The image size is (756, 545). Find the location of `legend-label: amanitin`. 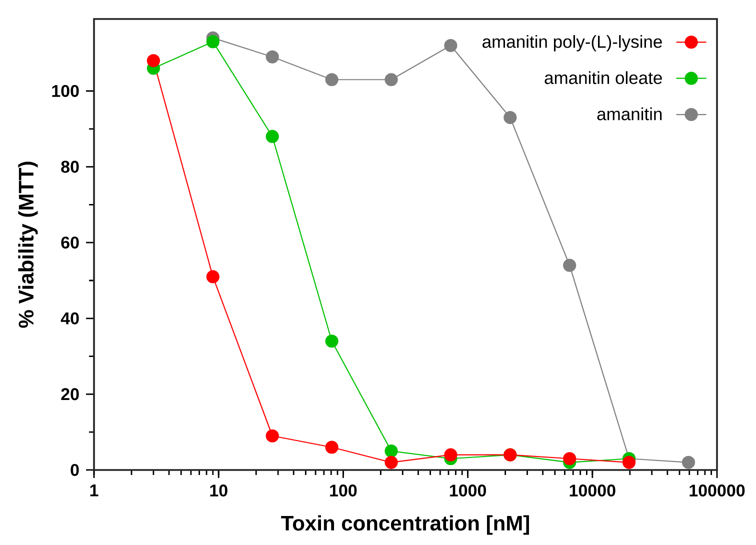

legend-label: amanitin is located at coordinates (629, 113).